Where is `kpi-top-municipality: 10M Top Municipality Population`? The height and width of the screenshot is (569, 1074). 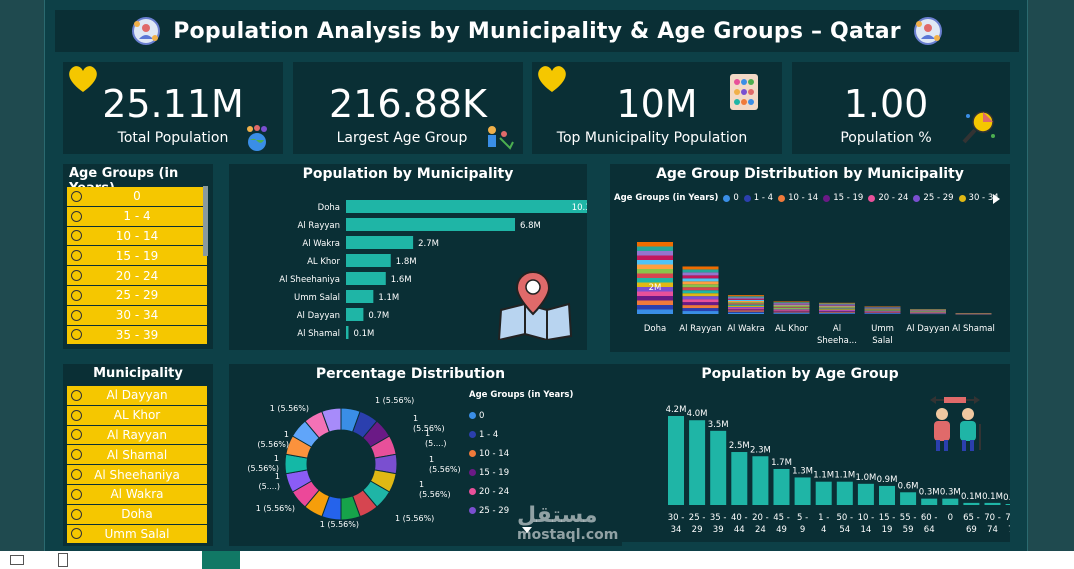 kpi-top-municipality: 10M Top Municipality Population is located at coordinates (657, 108).